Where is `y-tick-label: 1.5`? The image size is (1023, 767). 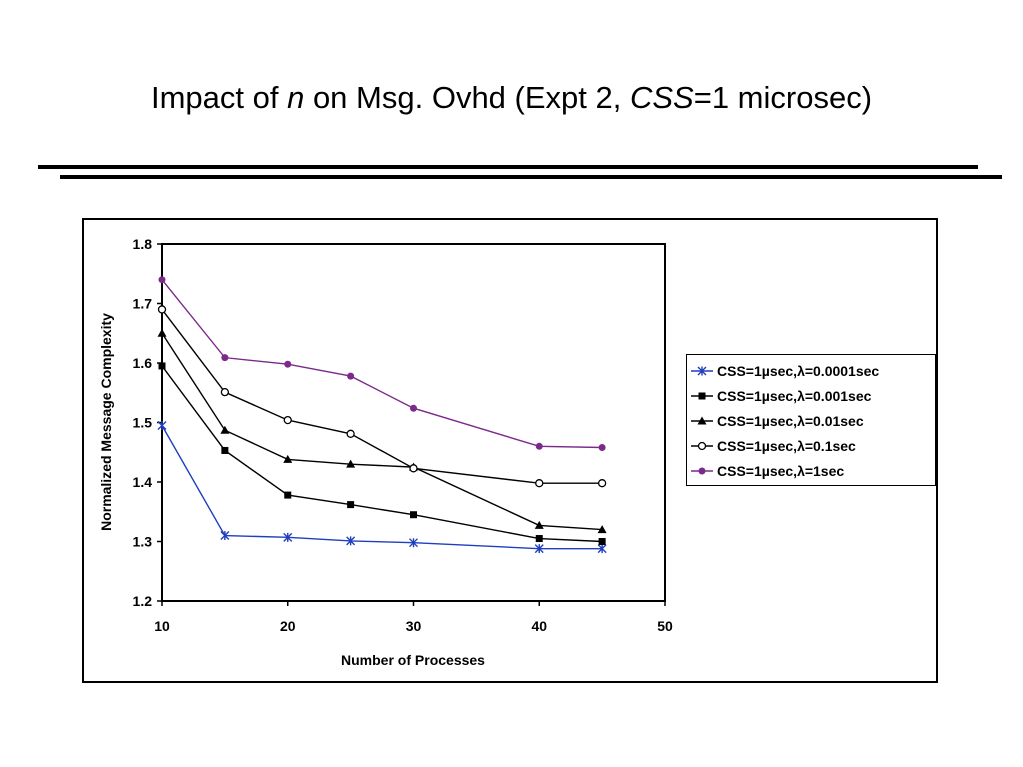 y-tick-label: 1.5 is located at coordinates (143, 423).